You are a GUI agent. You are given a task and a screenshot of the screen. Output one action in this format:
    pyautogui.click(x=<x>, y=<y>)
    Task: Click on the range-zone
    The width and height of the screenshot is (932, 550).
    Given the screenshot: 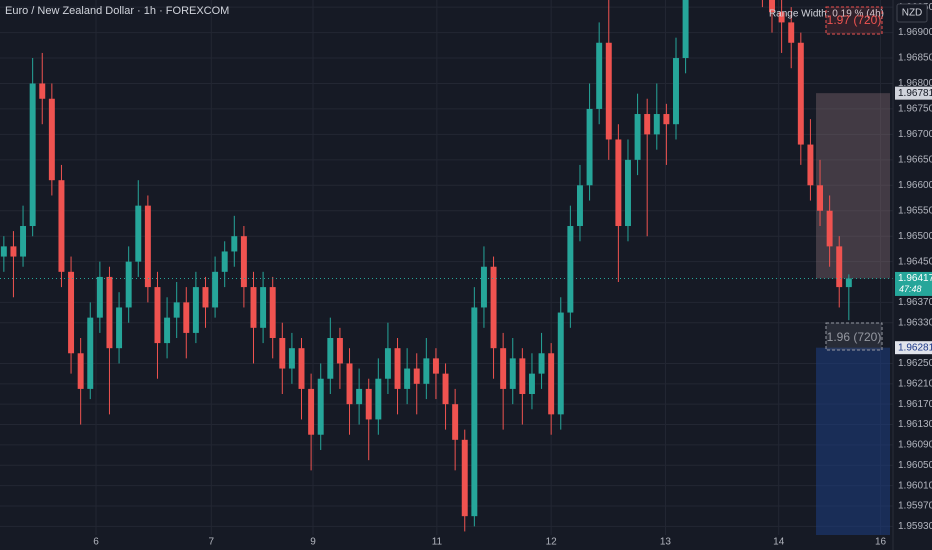 What is the action you would take?
    pyautogui.click(x=853, y=186)
    